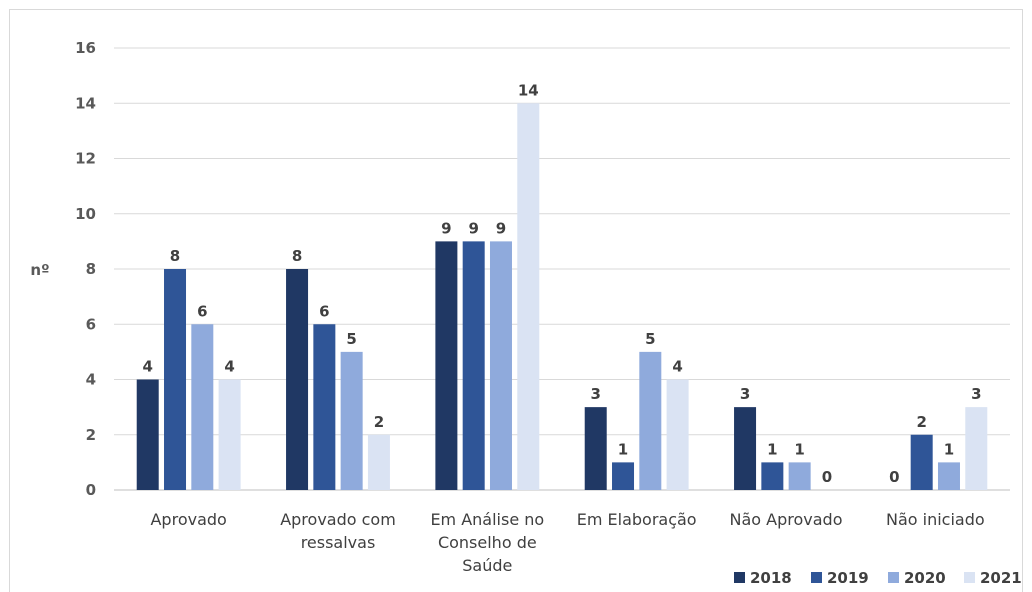 The image size is (1032, 592). What do you see at coordinates (677, 367) in the screenshot?
I see `data-label-2021-4: 4` at bounding box center [677, 367].